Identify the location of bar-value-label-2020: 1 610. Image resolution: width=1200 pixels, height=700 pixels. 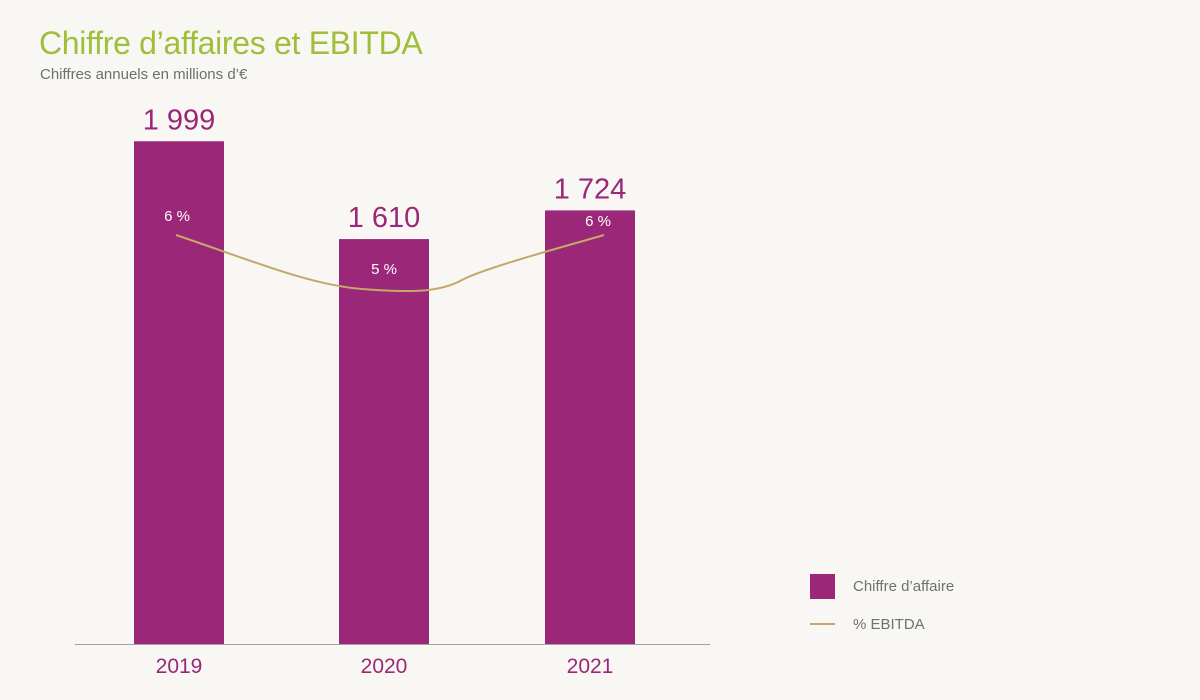
(384, 218).